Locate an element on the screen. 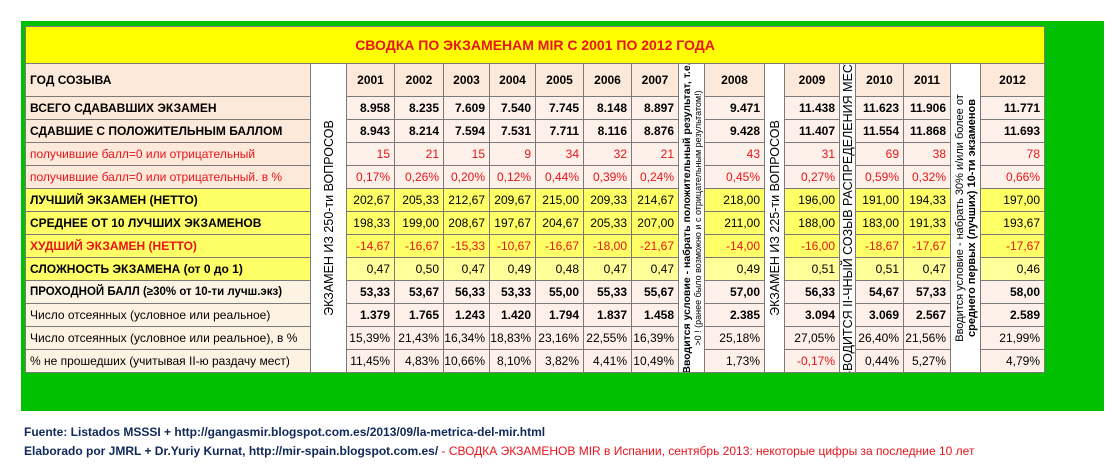 This screenshot has height=467, width=1120. table-cell: 1.794 is located at coordinates (560, 315).